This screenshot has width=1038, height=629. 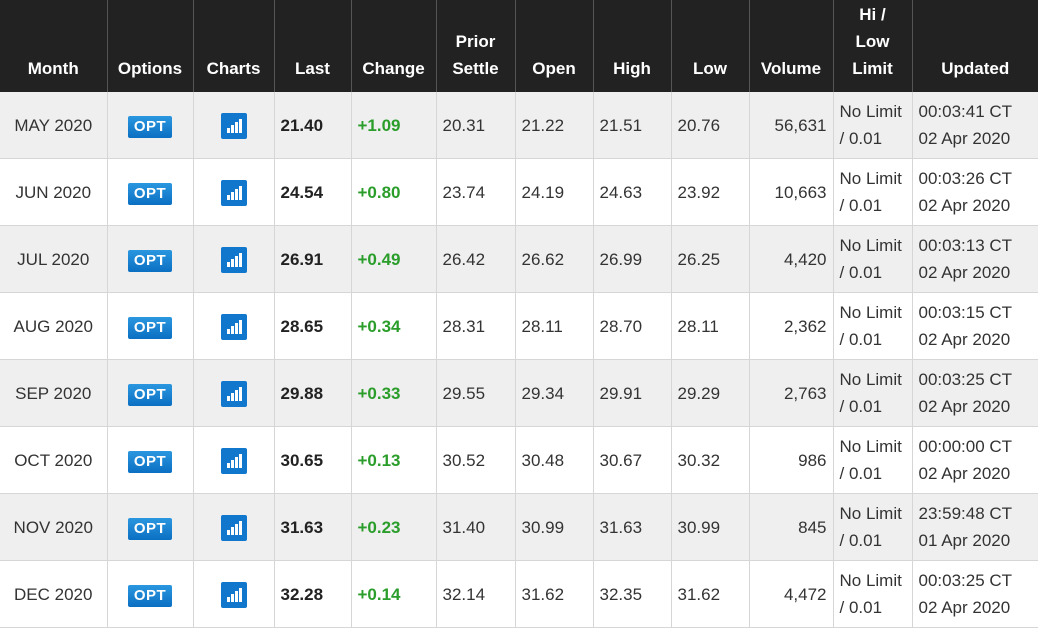 I want to click on month-cell: OCT 2020, so click(x=54, y=460).